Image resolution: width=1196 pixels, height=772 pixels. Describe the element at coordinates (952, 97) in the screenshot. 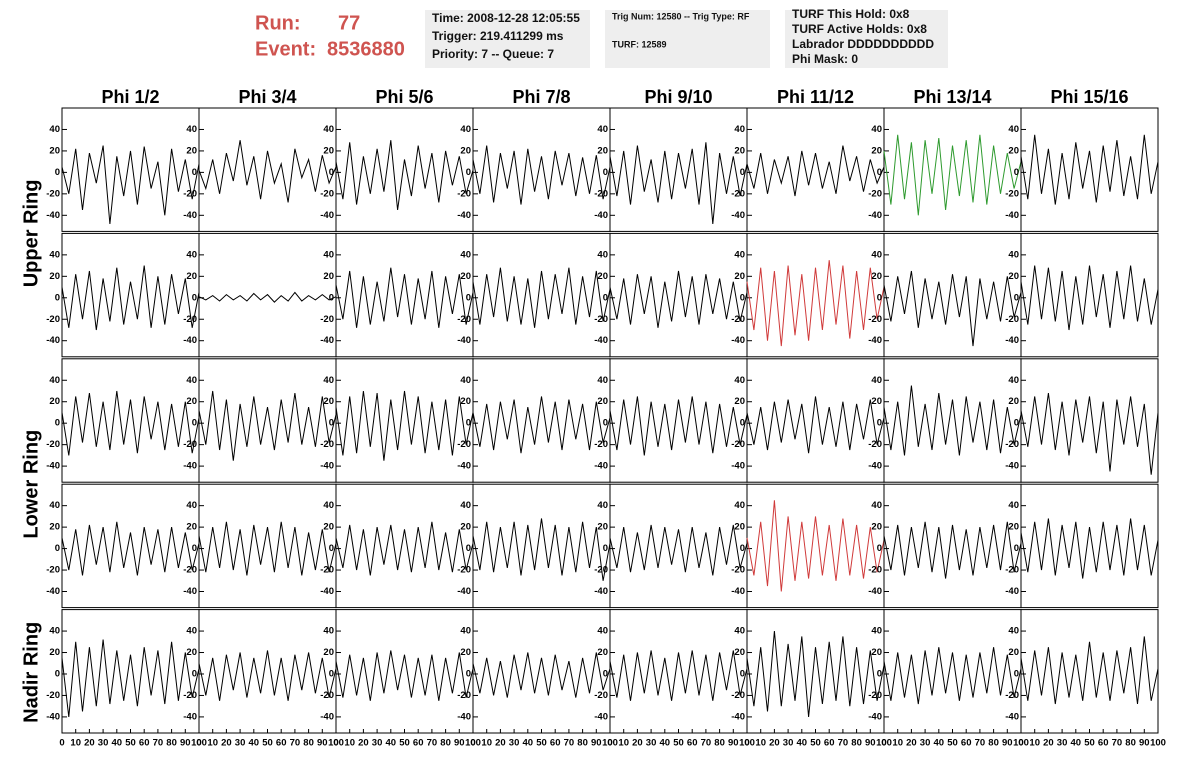

I see `column-title: Phi 13/14` at that location.